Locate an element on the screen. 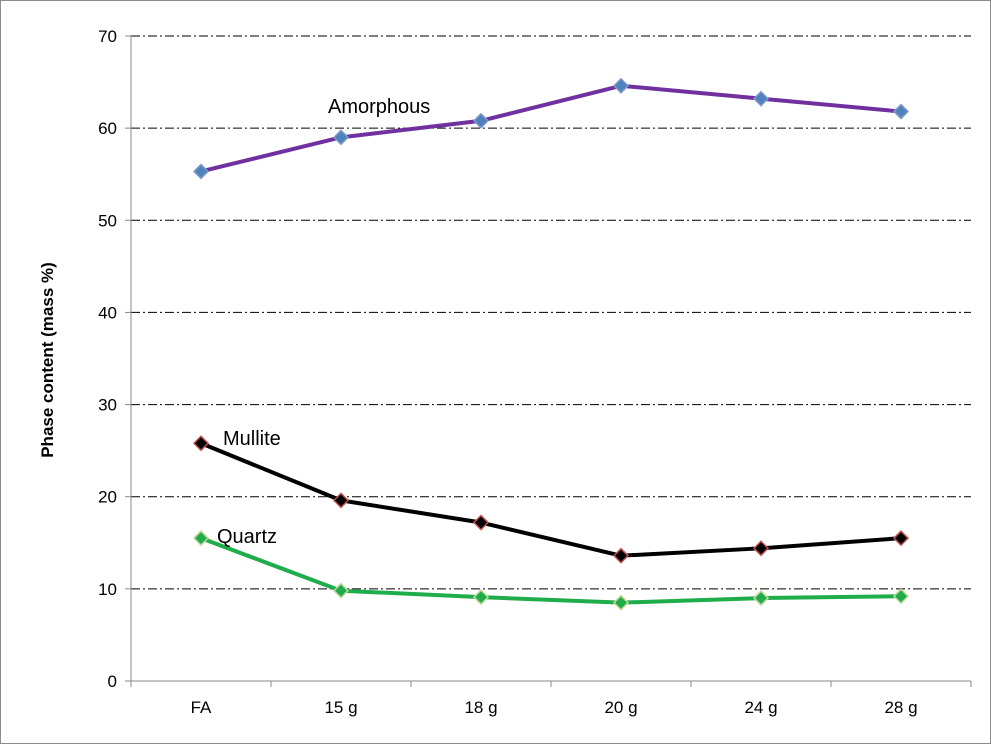  x-tick-label: 15 g is located at coordinates (340, 707).